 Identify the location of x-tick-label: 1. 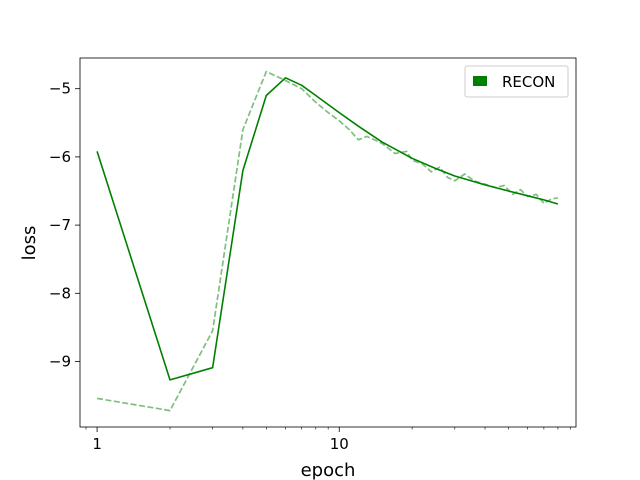
(97, 444).